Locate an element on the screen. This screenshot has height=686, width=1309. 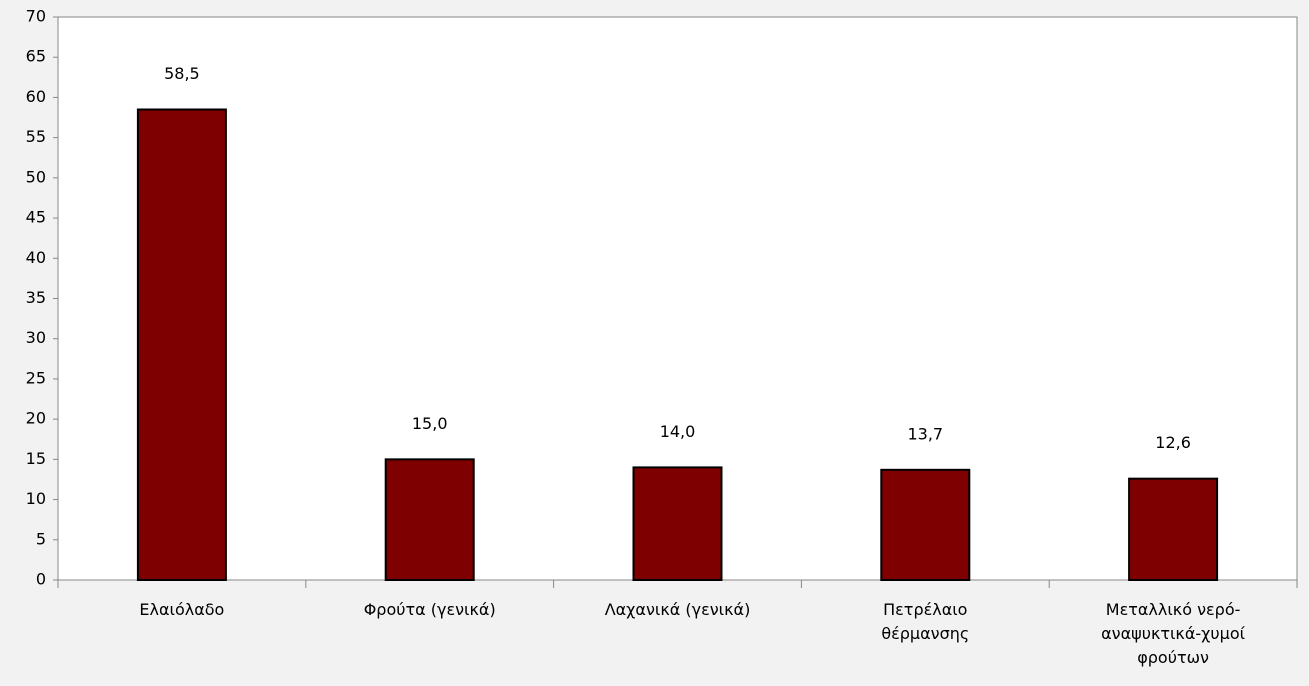
y-tick-label: 0 is located at coordinates (41, 579).